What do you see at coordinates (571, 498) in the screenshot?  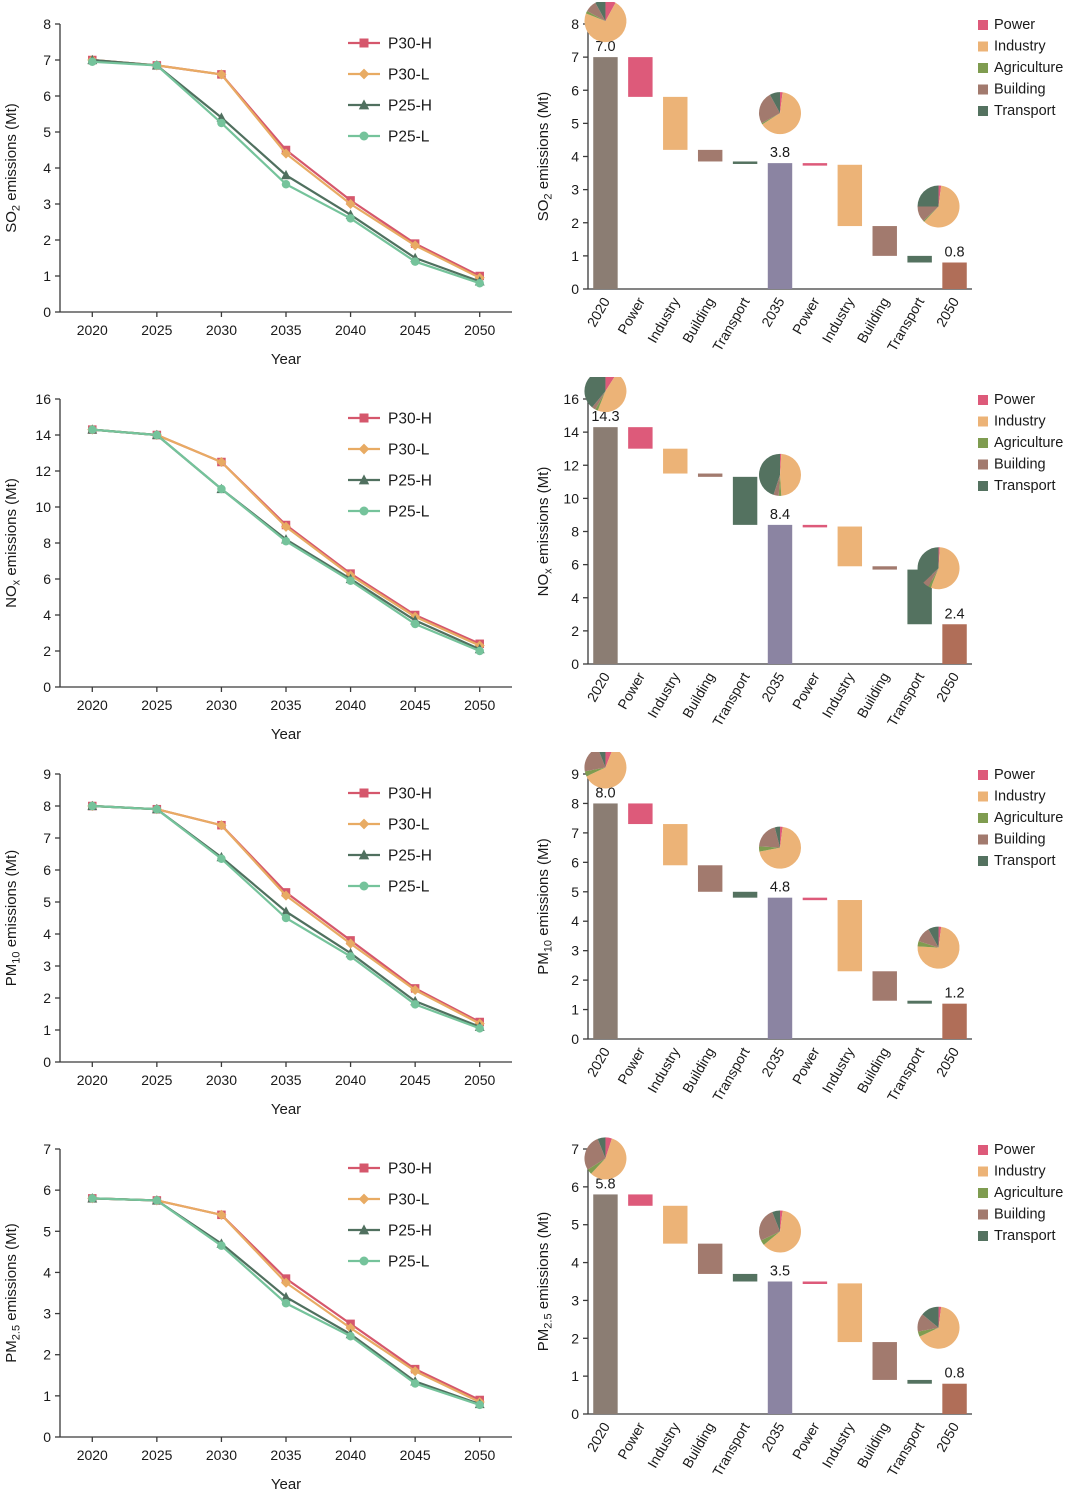 I see `svg-text: 10` at bounding box center [571, 498].